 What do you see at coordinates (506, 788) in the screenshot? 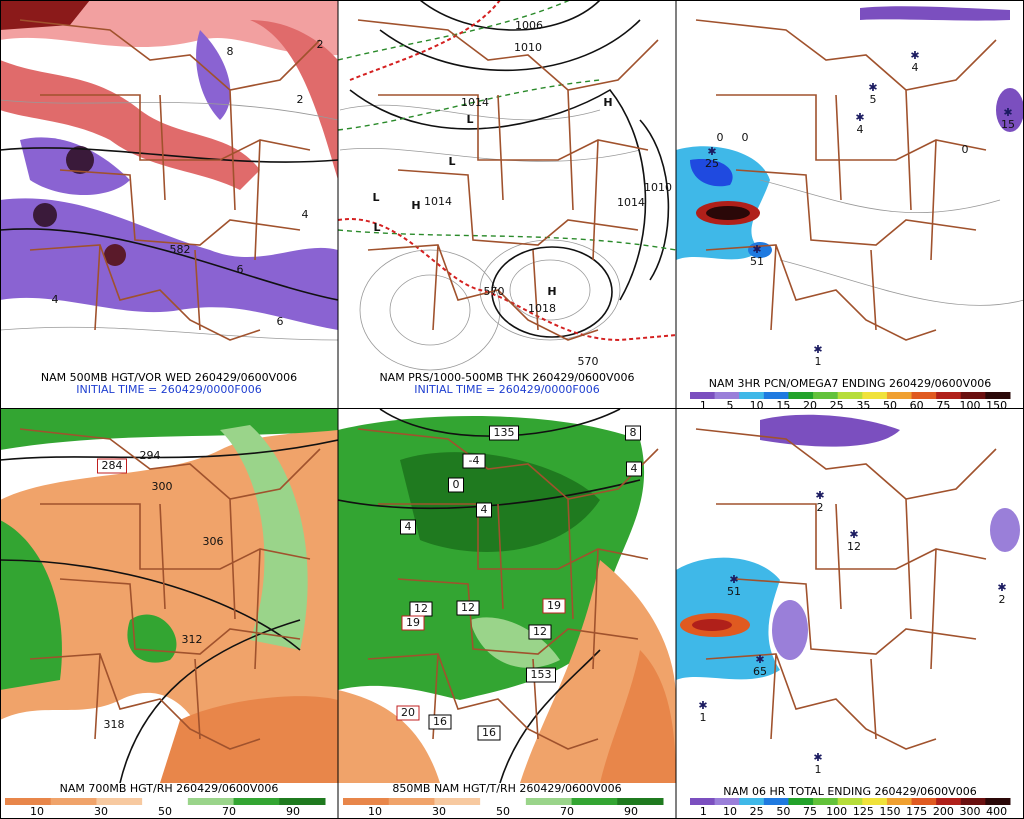
I see `panel-caption: 850MB NAM HGT/T/RH 260429/0600V006` at bounding box center [506, 788].